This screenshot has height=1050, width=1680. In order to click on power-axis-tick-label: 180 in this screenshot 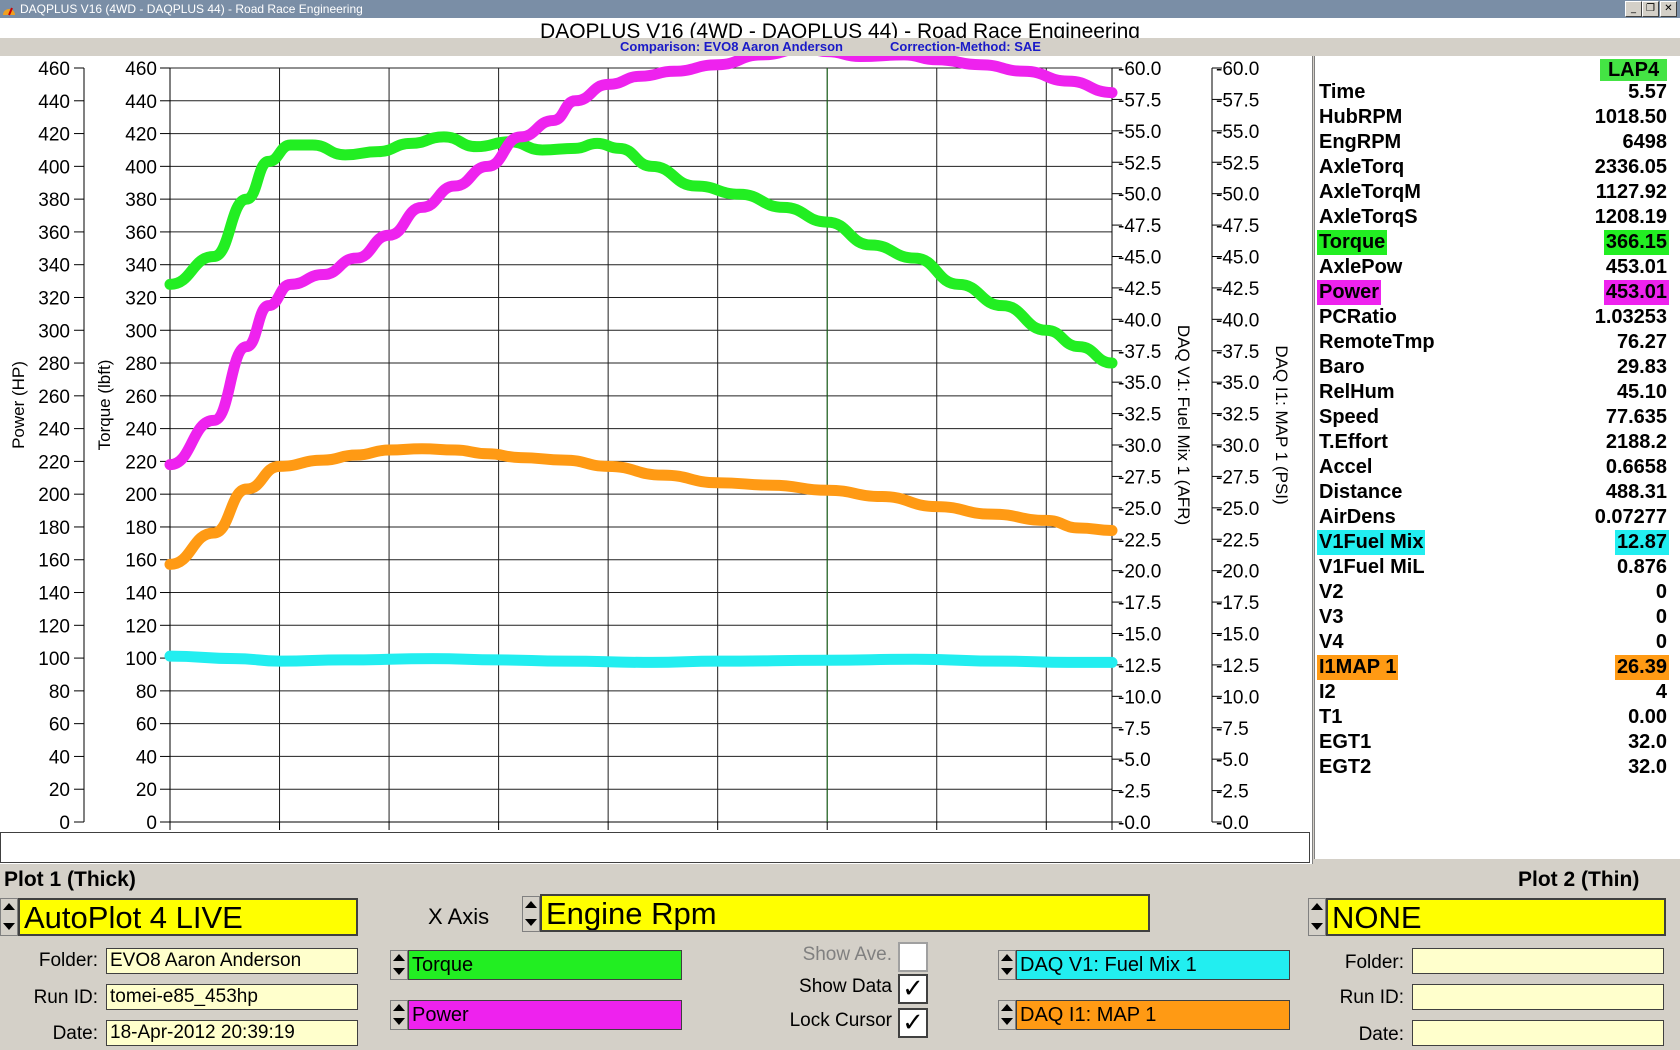, I will do `click(54, 528)`.